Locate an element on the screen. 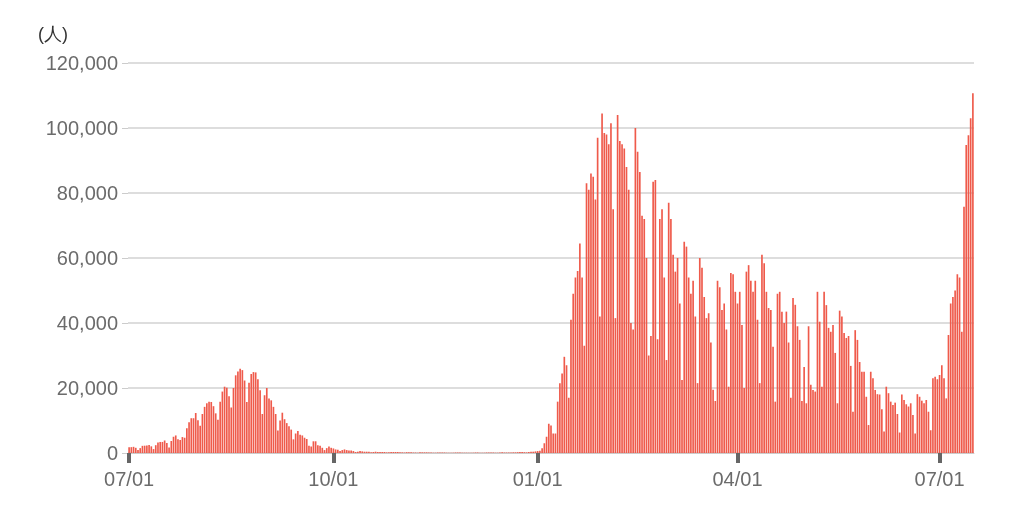 The image size is (1024, 523). x-tick-label: 04/01 is located at coordinates (737, 479).